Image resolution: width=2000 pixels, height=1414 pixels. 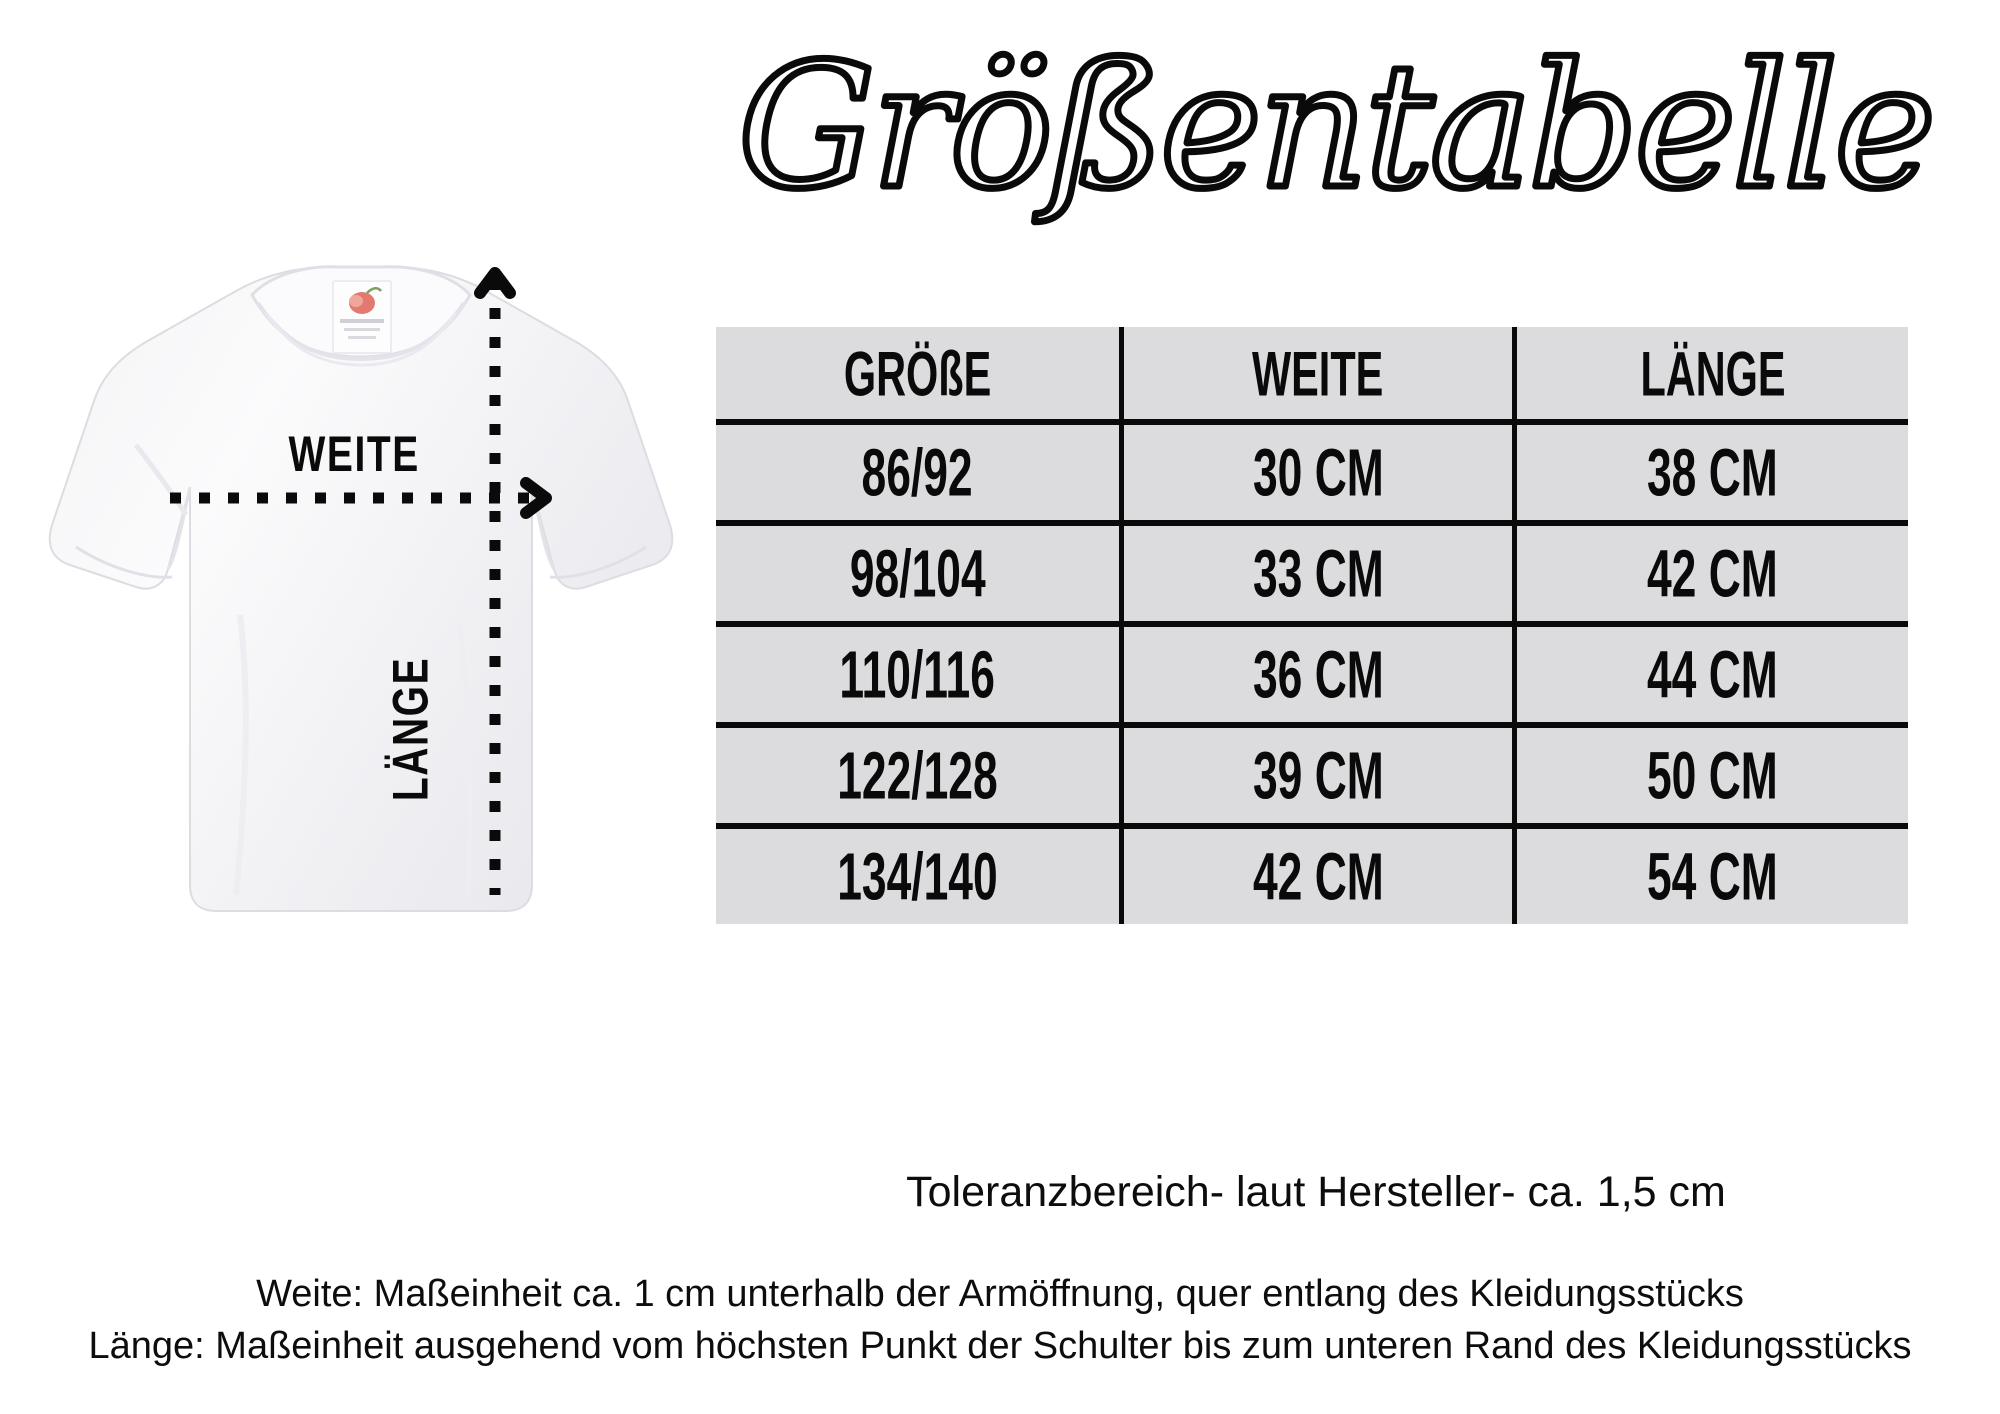 I want to click on tshirt-body, so click(x=361, y=588).